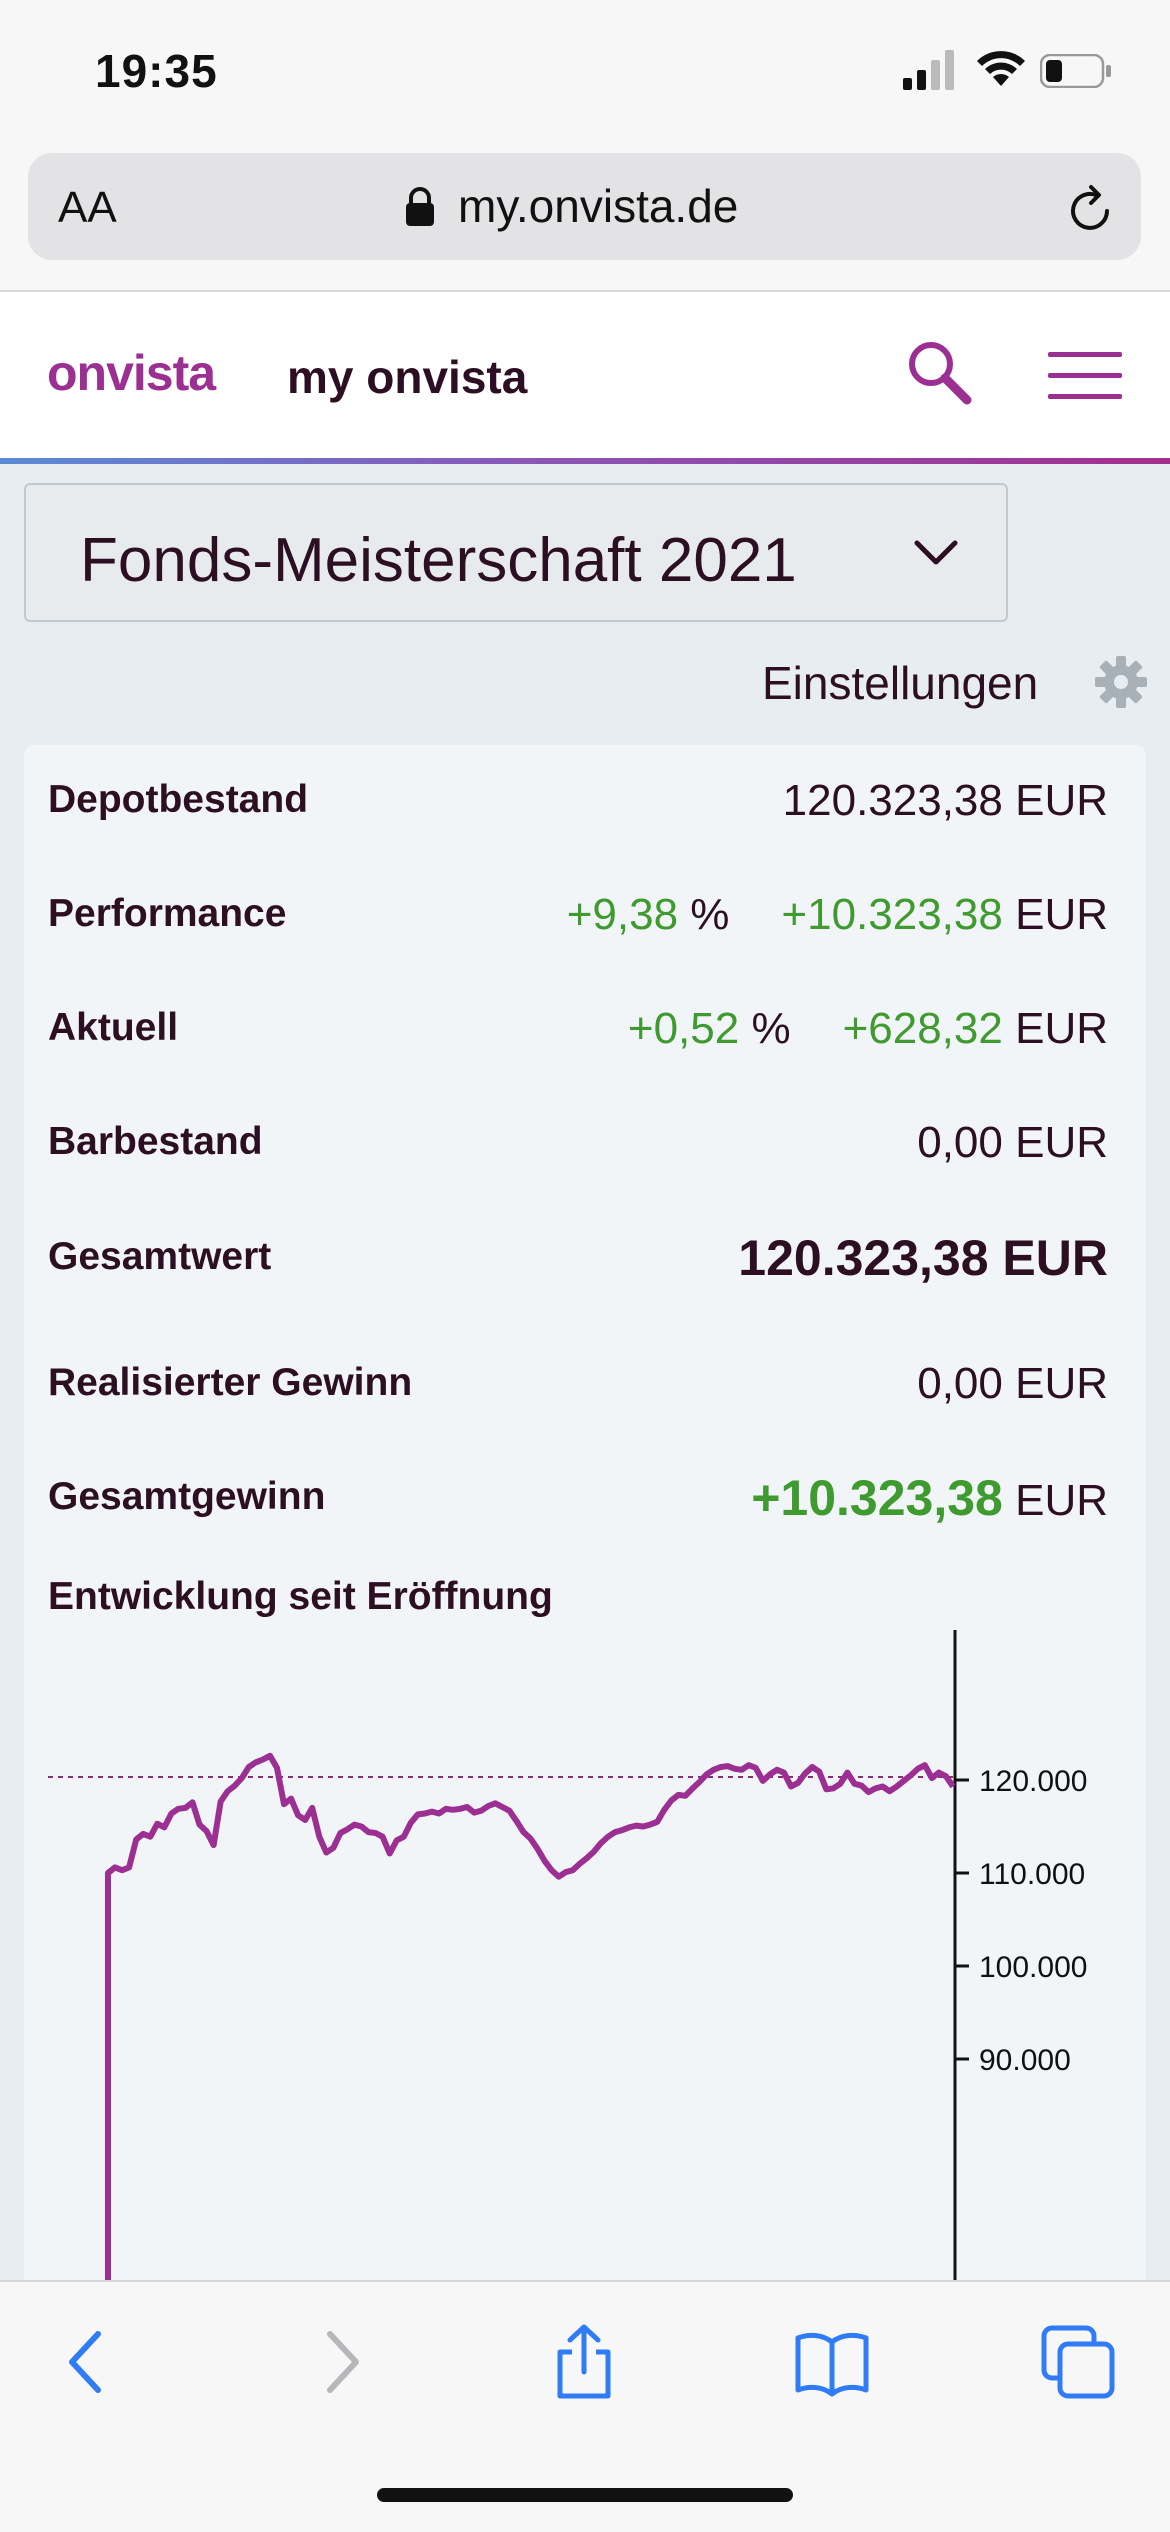 This screenshot has height=2532, width=1170. I want to click on status-time: 19:35, so click(156, 71).